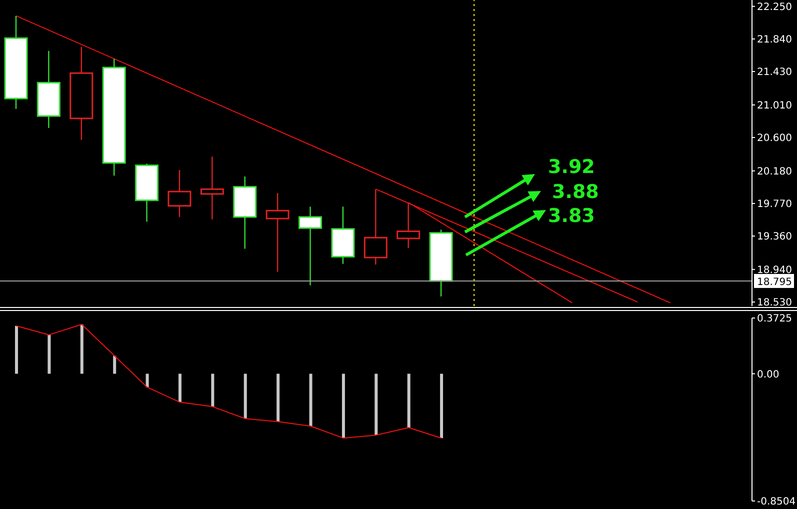 The width and height of the screenshot is (797, 509). What do you see at coordinates (774, 106) in the screenshot?
I see `y-tick-label: 21.010` at bounding box center [774, 106].